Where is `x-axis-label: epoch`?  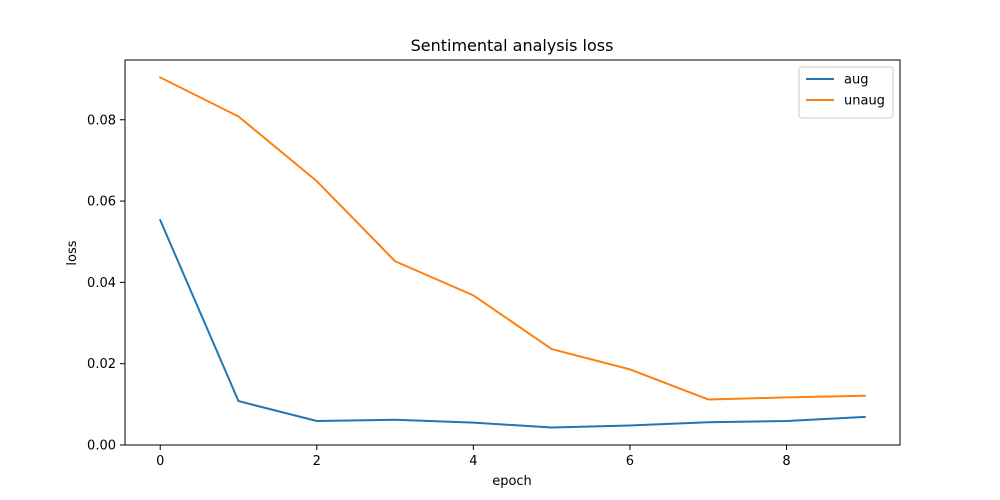 x-axis-label: epoch is located at coordinates (512, 481).